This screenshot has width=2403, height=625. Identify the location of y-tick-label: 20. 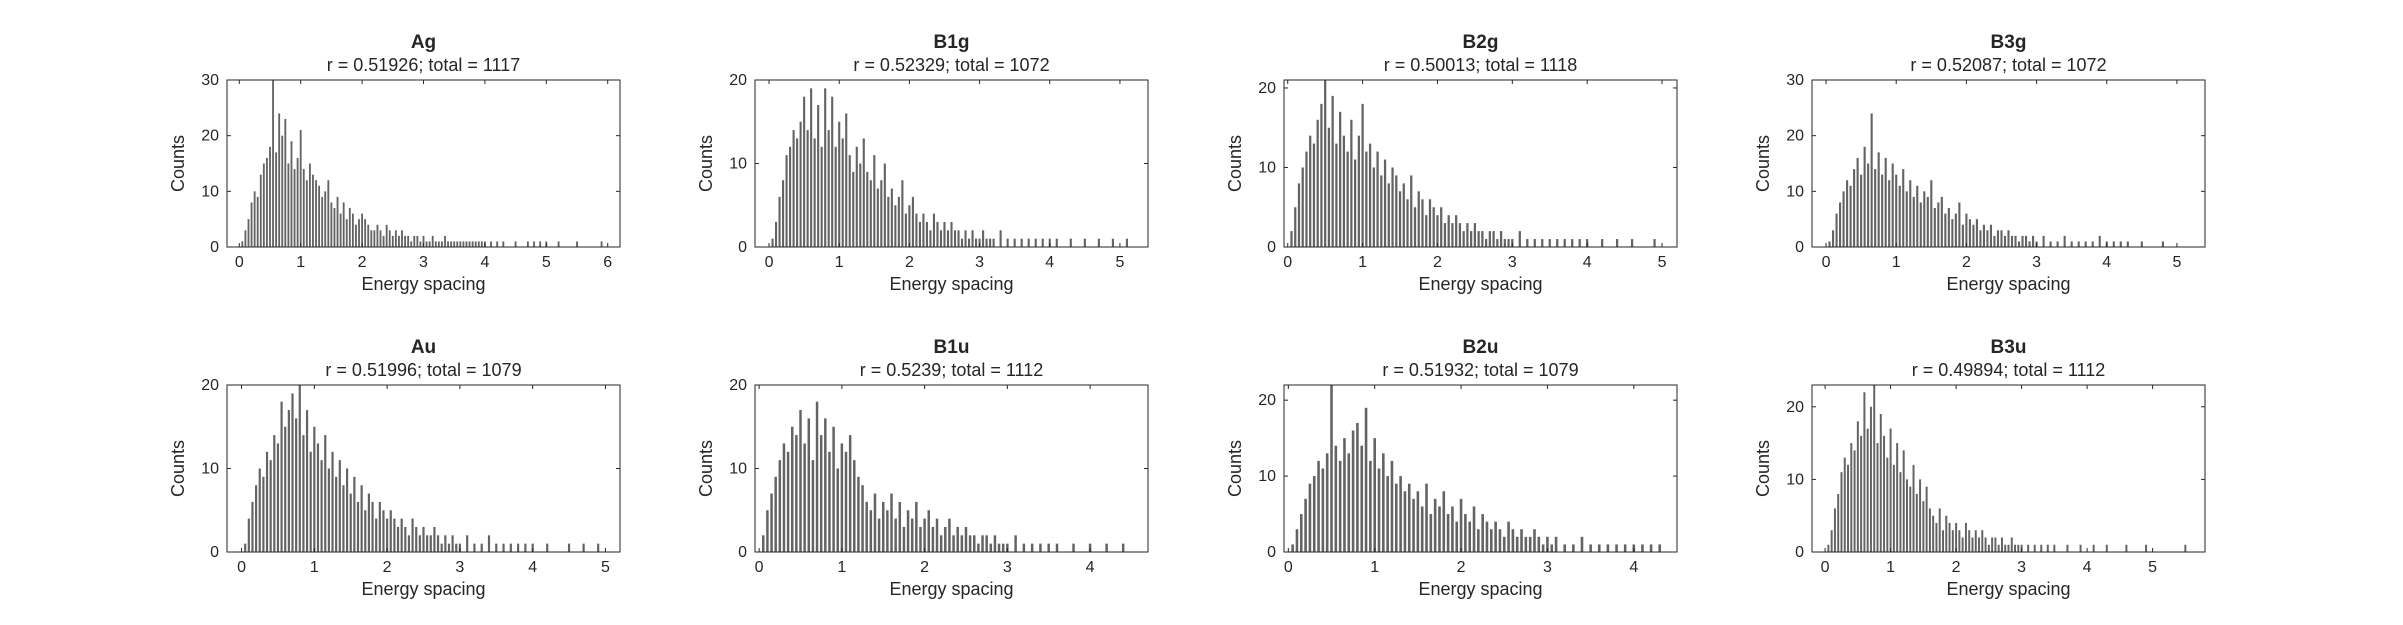
(210, 136).